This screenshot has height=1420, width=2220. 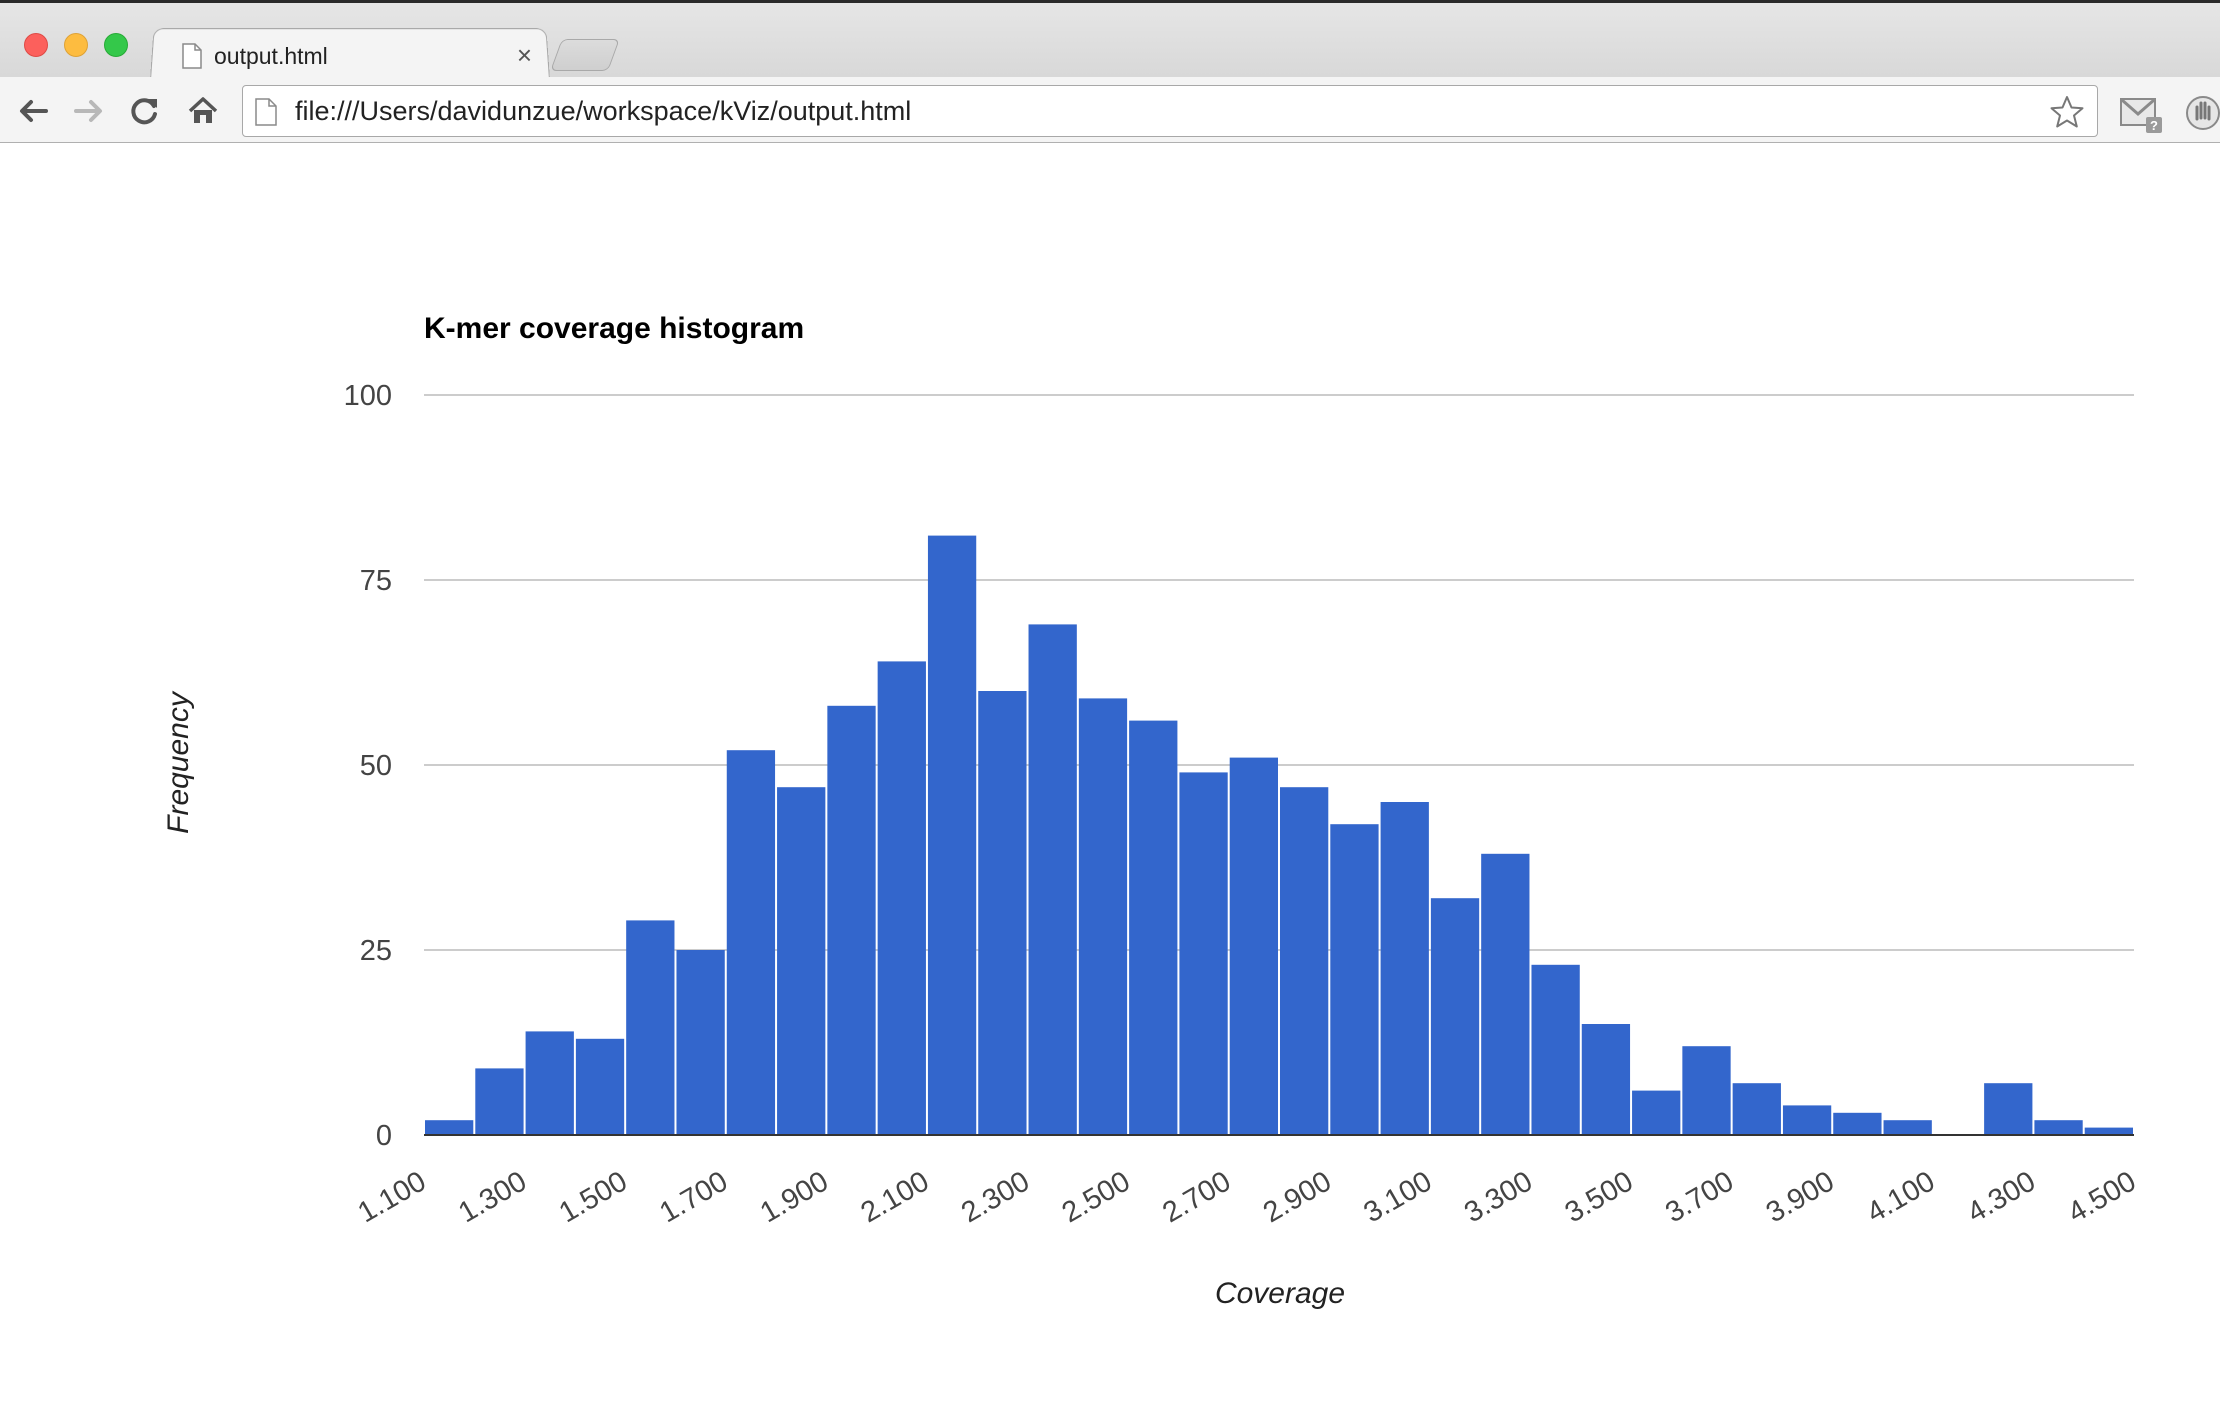 I want to click on reload-icon, so click(x=145, y=111).